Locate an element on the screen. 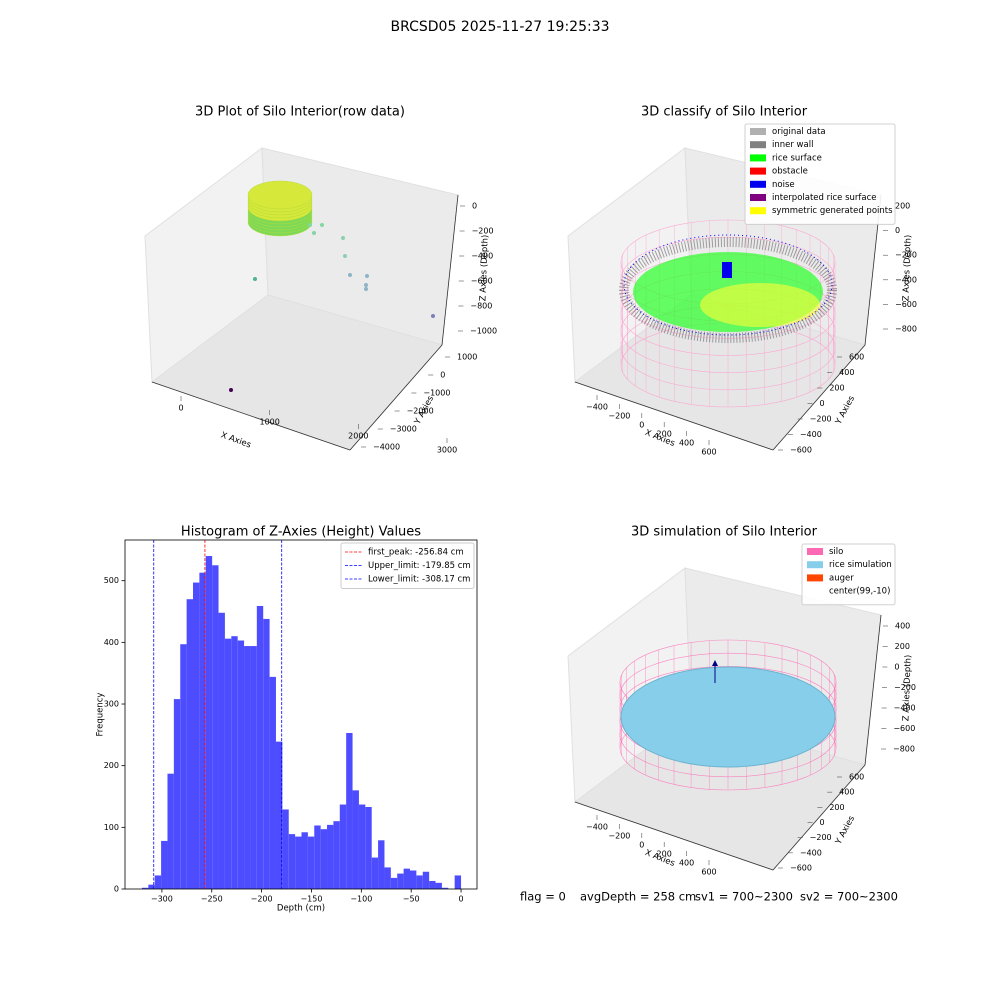 The height and width of the screenshot is (1000, 1000). legend-label: Upper_limit: -179.85 cm is located at coordinates (419, 566).